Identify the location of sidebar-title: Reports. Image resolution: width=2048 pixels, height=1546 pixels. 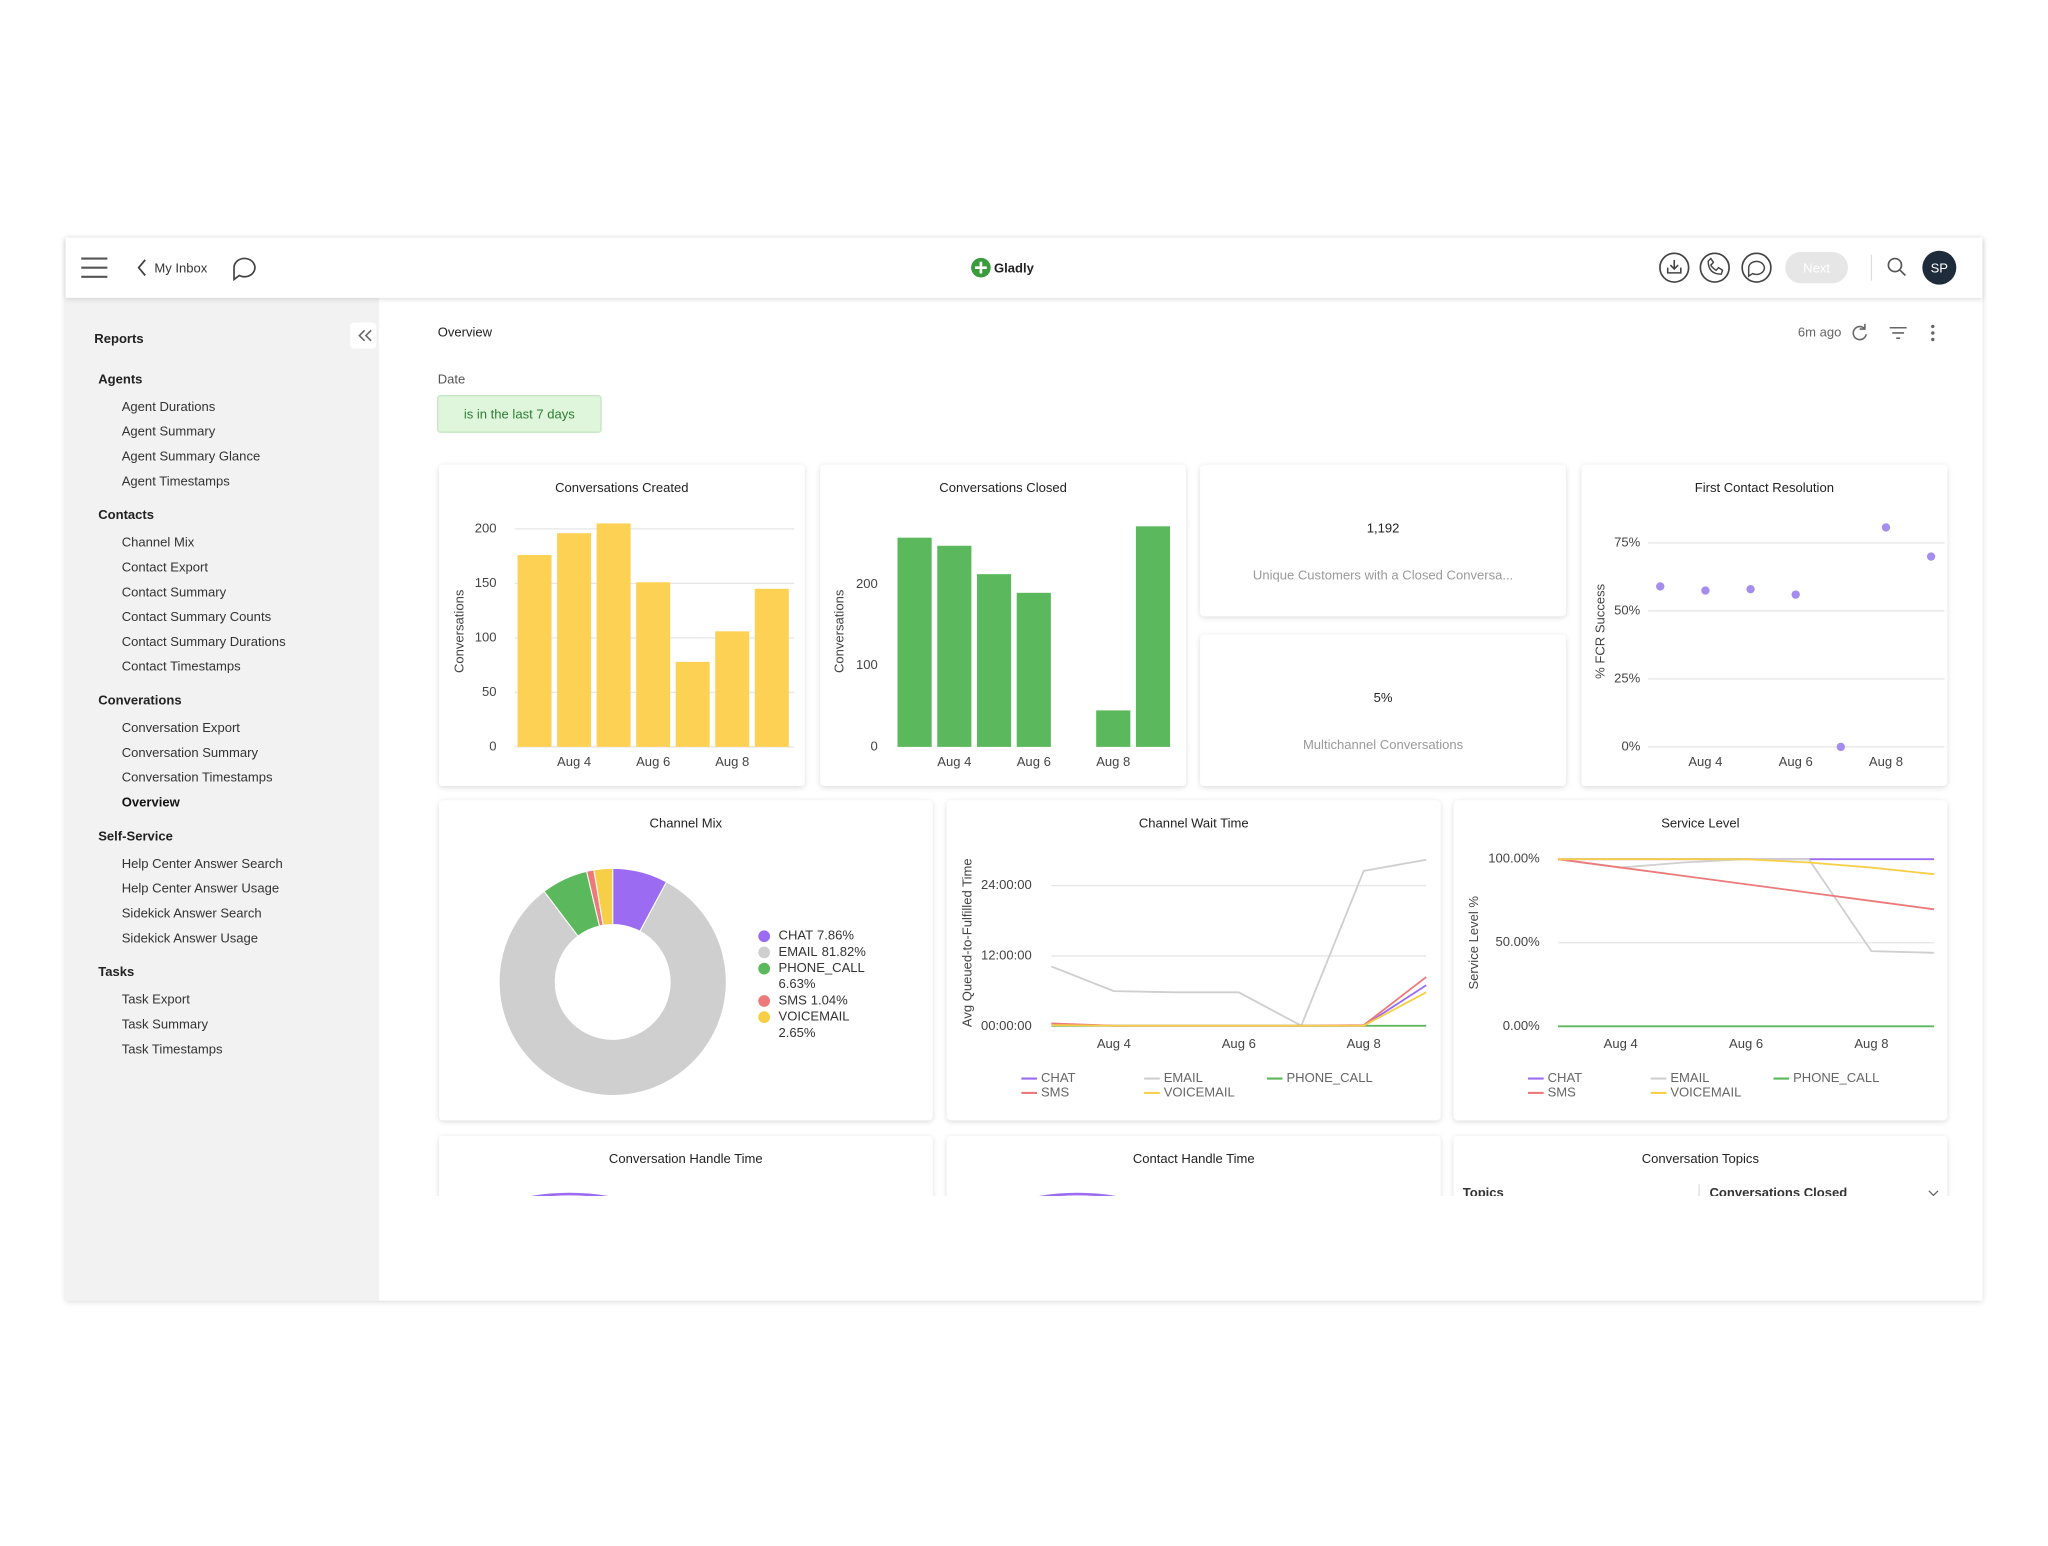
(118, 338).